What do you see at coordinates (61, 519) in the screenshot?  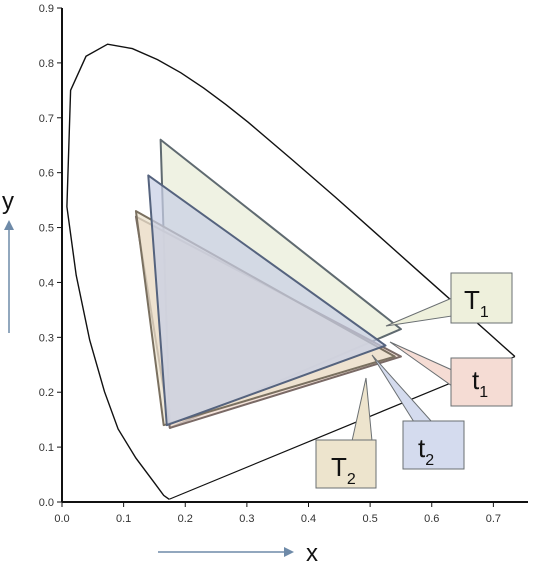 I see `x-tick-label: 0.0` at bounding box center [61, 519].